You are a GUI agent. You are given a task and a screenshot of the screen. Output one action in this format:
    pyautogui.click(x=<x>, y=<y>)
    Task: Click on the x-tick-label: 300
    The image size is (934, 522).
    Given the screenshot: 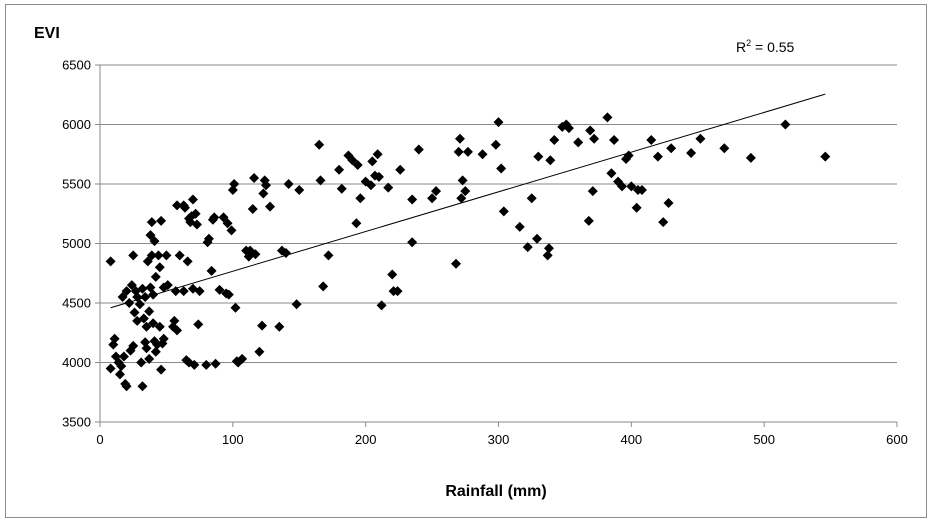 What is the action you would take?
    pyautogui.click(x=499, y=439)
    